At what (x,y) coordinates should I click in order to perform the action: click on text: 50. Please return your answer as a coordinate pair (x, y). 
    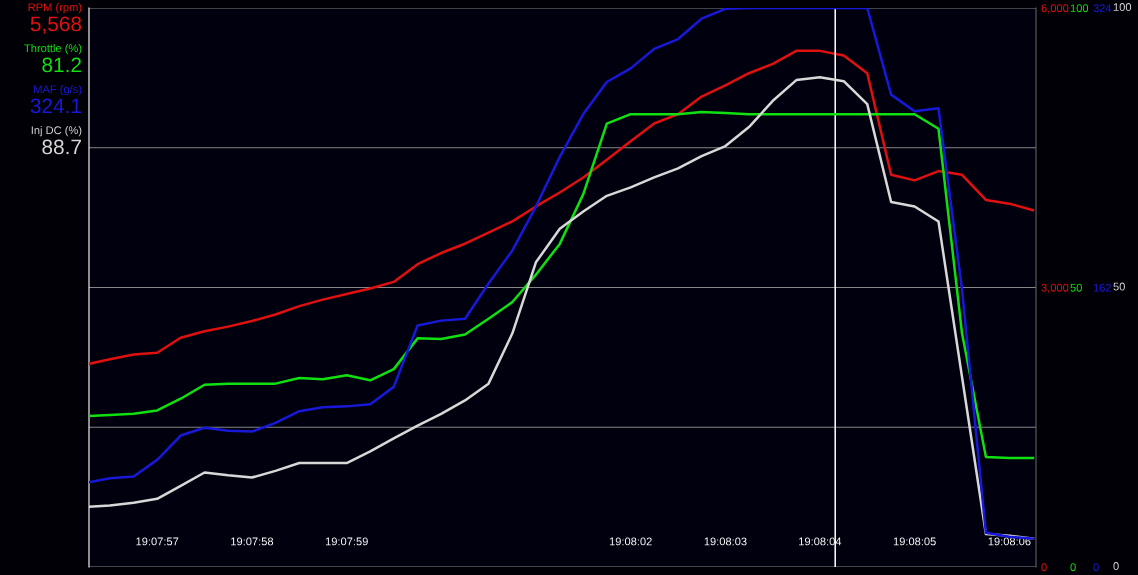
    Looking at the image, I should click on (1119, 286).